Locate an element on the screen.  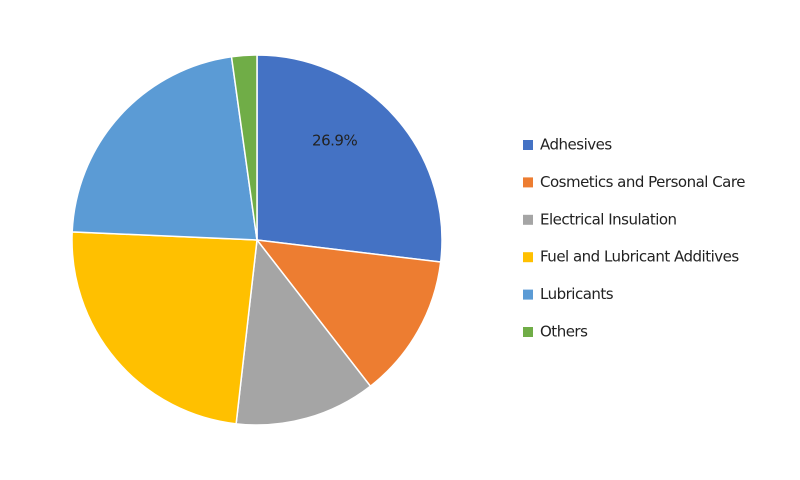
data-label: 26.9% is located at coordinates (334, 141).